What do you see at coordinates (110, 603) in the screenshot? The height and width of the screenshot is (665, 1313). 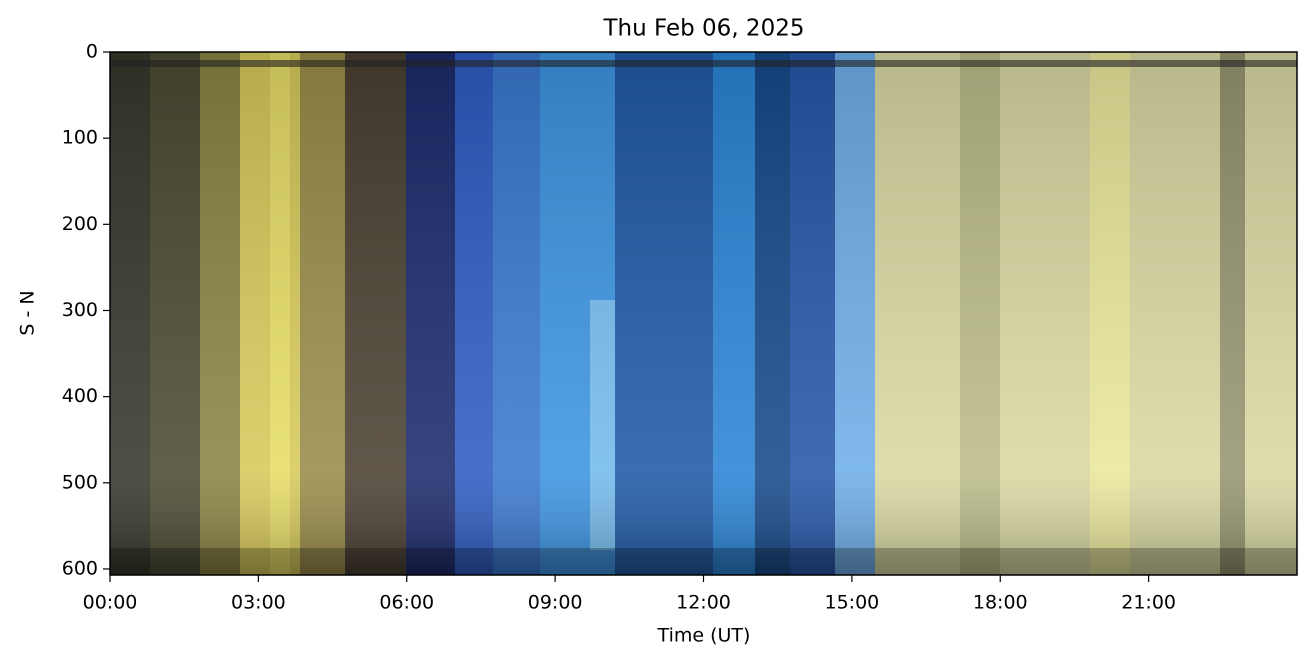 I see `x-tick-label: 00:00` at bounding box center [110, 603].